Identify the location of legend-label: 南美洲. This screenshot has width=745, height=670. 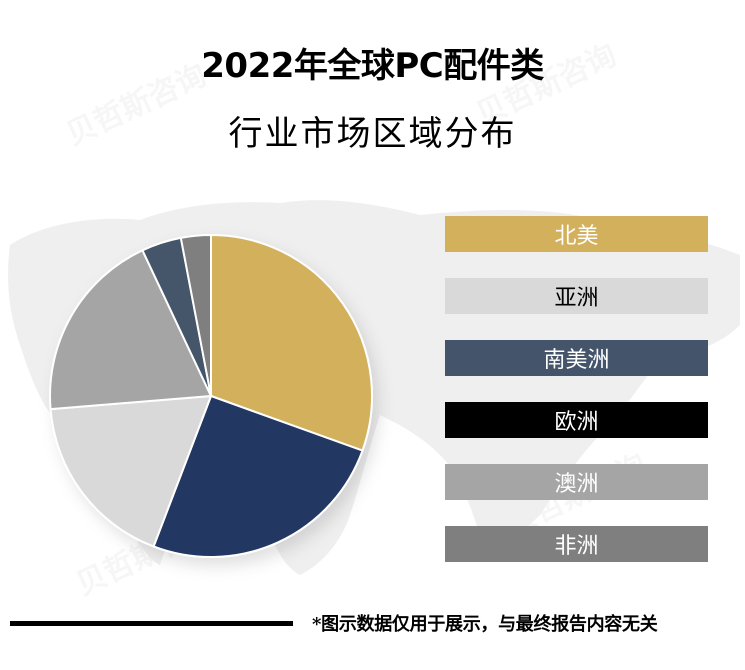
(576, 360).